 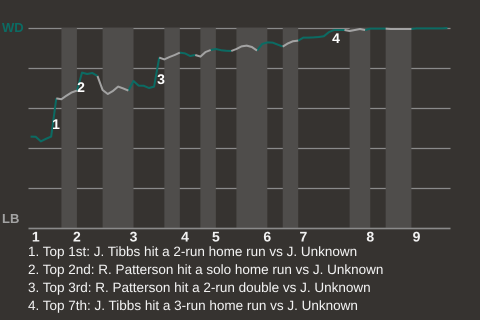 What do you see at coordinates (336, 38) in the screenshot?
I see `annotation: 4` at bounding box center [336, 38].